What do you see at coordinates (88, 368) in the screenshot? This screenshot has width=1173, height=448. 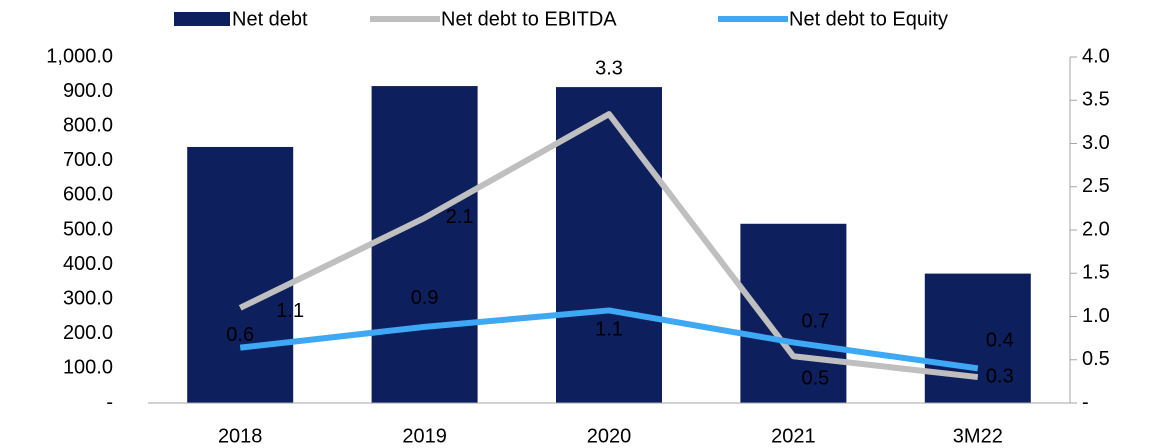 I see `y-tick-label: 100.0` at bounding box center [88, 368].